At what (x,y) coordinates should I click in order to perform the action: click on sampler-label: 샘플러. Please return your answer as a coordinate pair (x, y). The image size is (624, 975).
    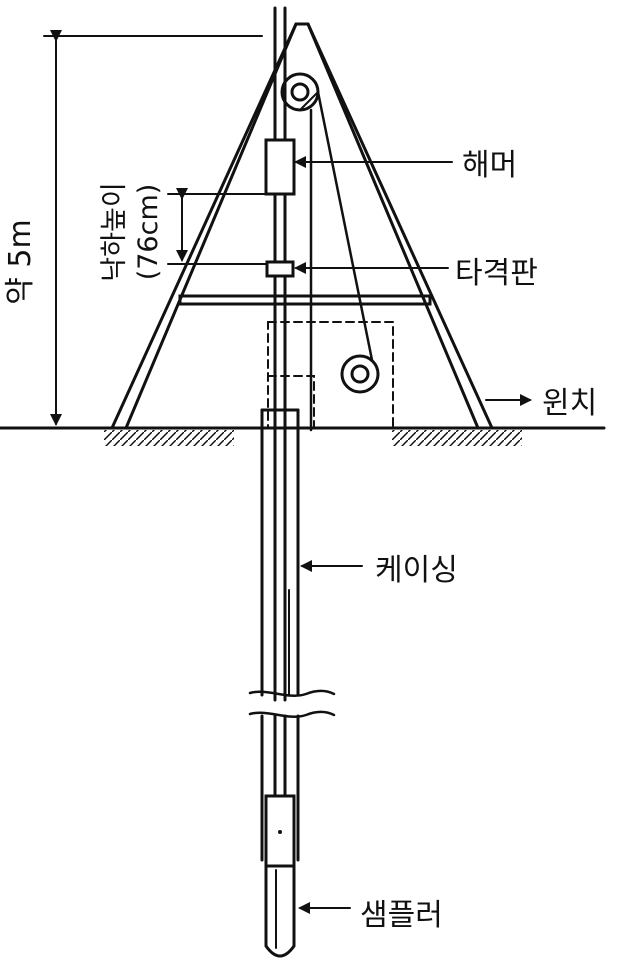
    Looking at the image, I should click on (401, 915).